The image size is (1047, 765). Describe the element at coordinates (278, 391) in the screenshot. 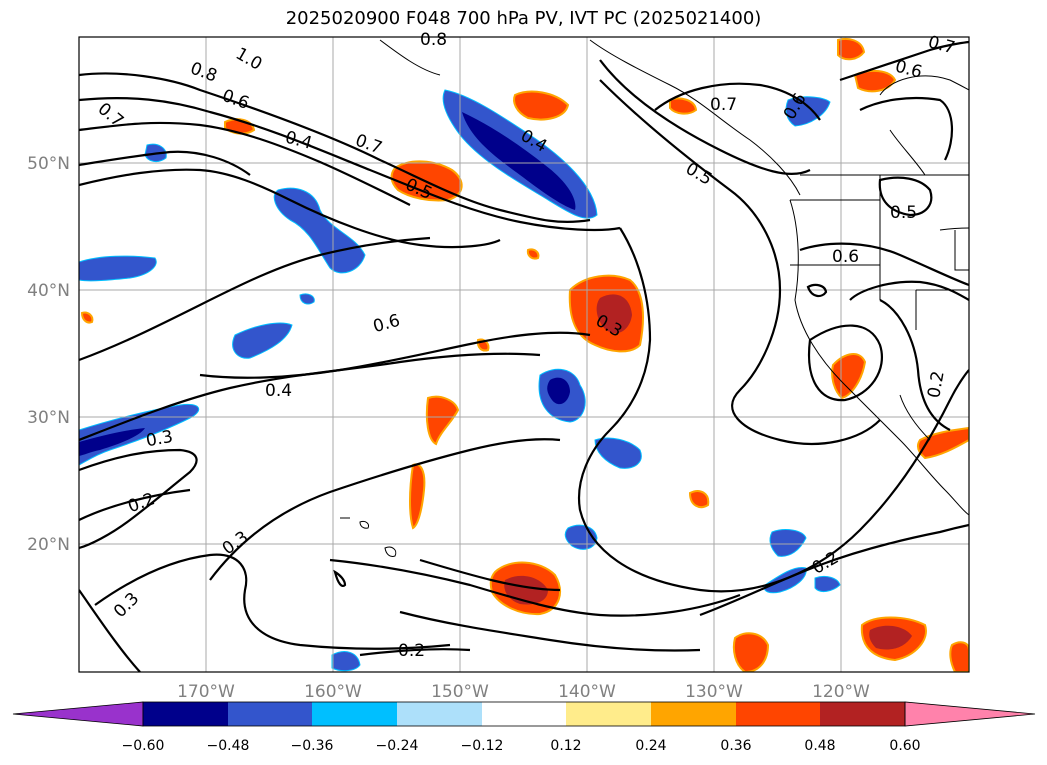

I see `contour-label: 0.4` at that location.